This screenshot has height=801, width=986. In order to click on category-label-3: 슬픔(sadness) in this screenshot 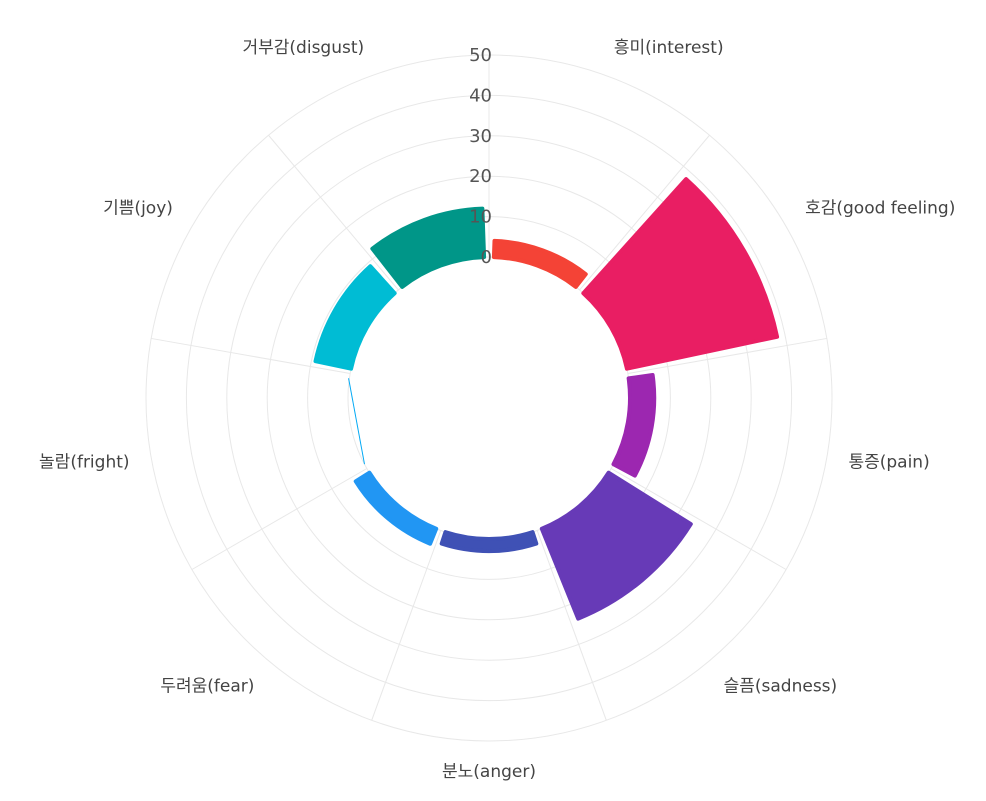, I will do `click(781, 687)`.